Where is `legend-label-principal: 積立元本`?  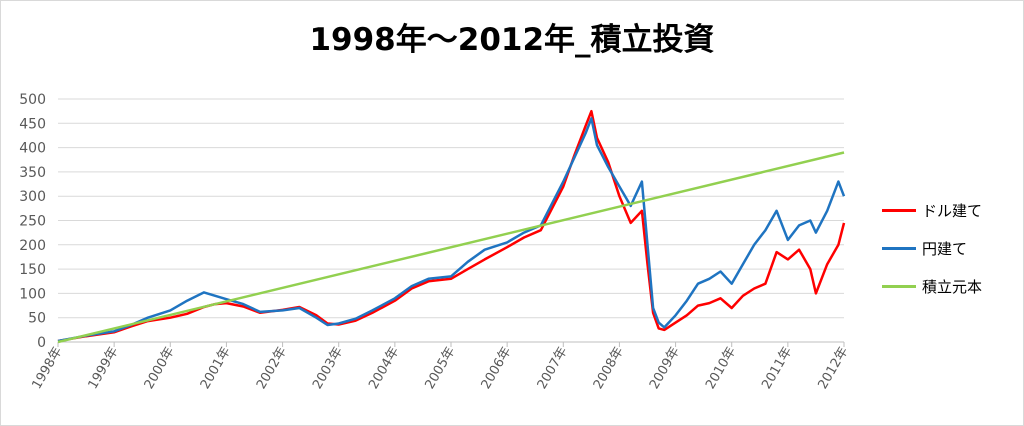 legend-label-principal: 積立元本 is located at coordinates (952, 287).